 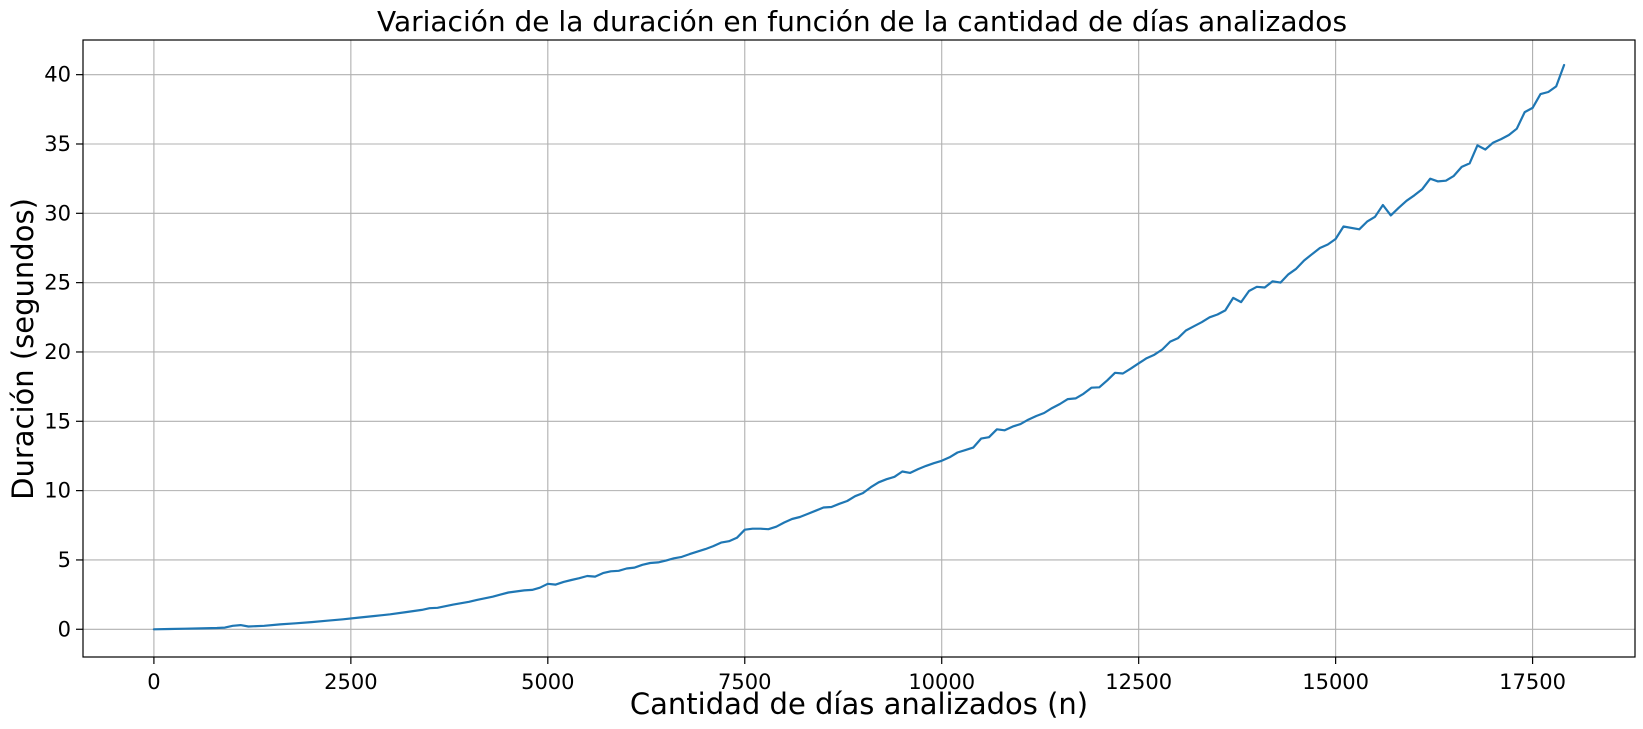 What do you see at coordinates (57, 421) in the screenshot?
I see `y-tick-label: 15` at bounding box center [57, 421].